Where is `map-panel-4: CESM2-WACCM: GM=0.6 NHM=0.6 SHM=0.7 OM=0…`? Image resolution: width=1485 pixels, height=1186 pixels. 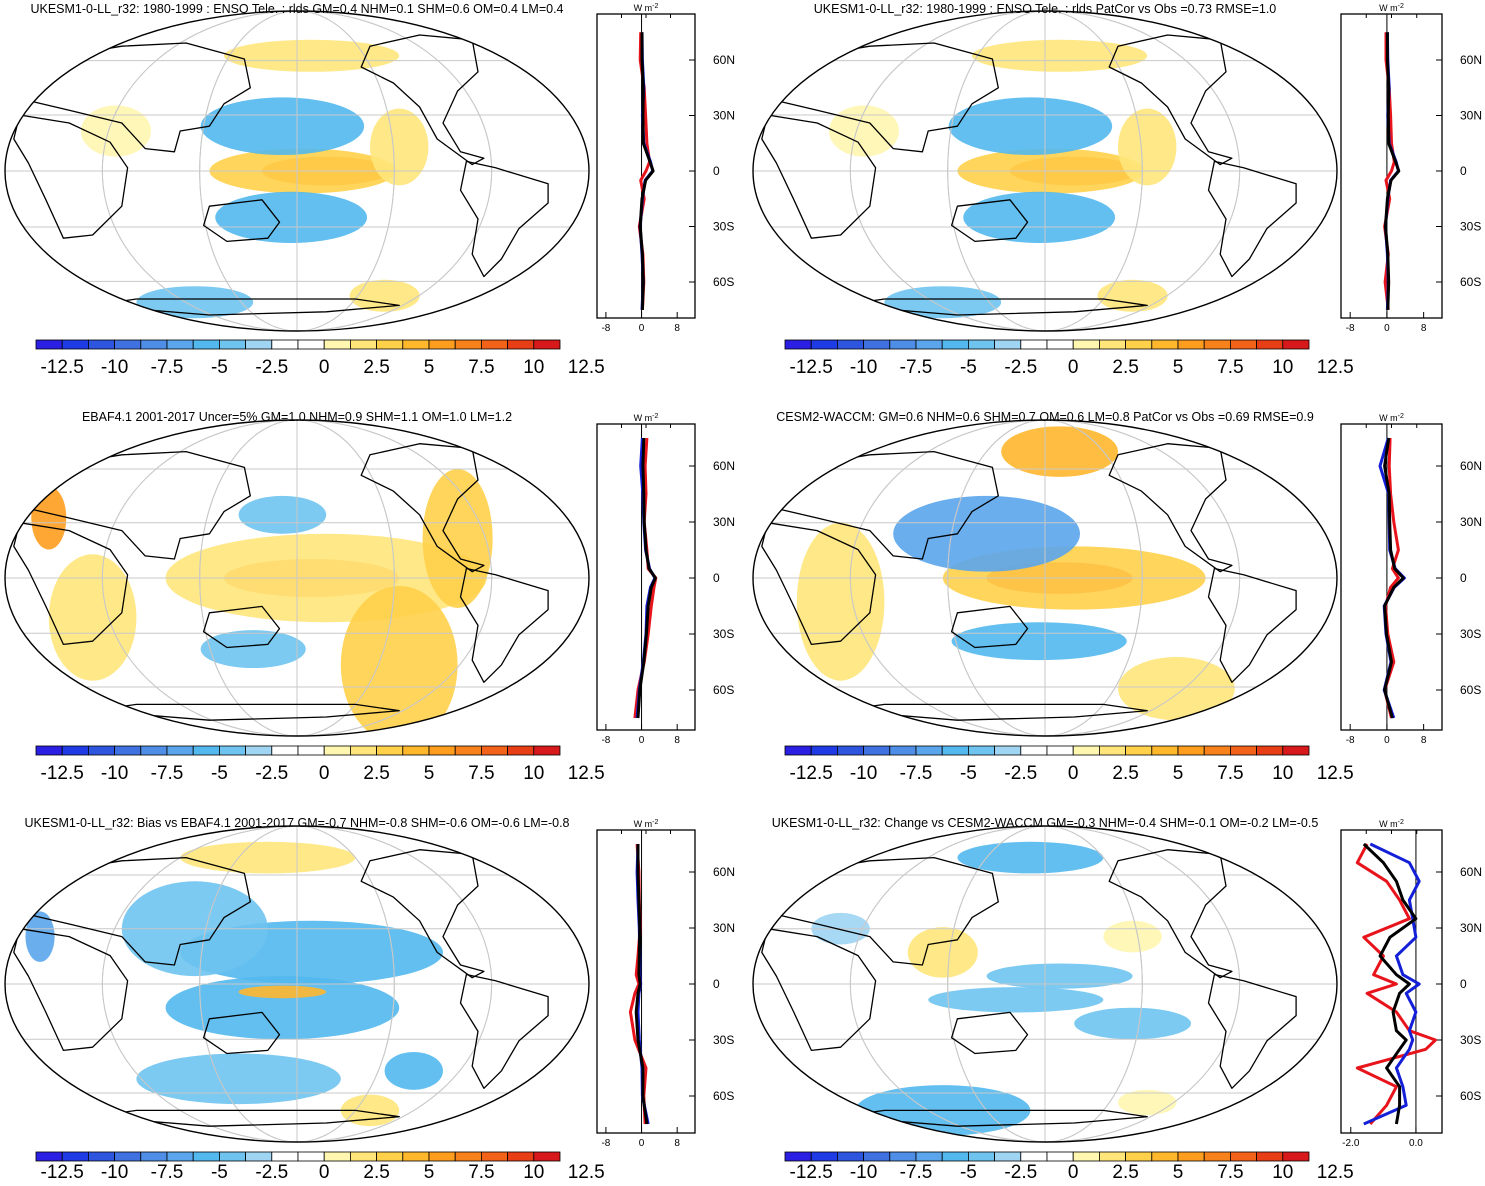 map-panel-4: CESM2-WACCM: GM=0.6 NHM=0.6 SHM=0.7 OM=0… is located at coordinates (1045, 573).